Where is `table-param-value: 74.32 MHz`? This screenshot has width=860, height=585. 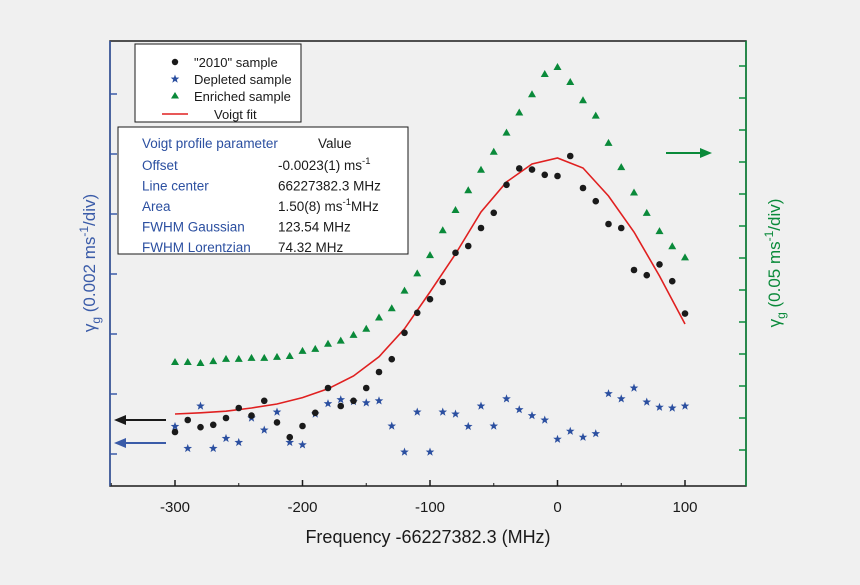 table-param-value: 74.32 MHz is located at coordinates (311, 247).